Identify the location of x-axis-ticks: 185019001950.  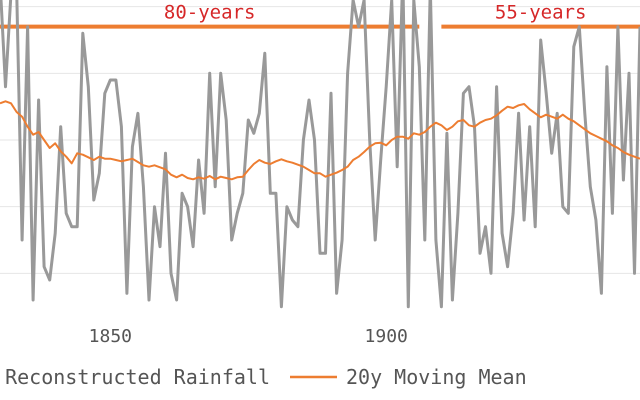
(248, 336).